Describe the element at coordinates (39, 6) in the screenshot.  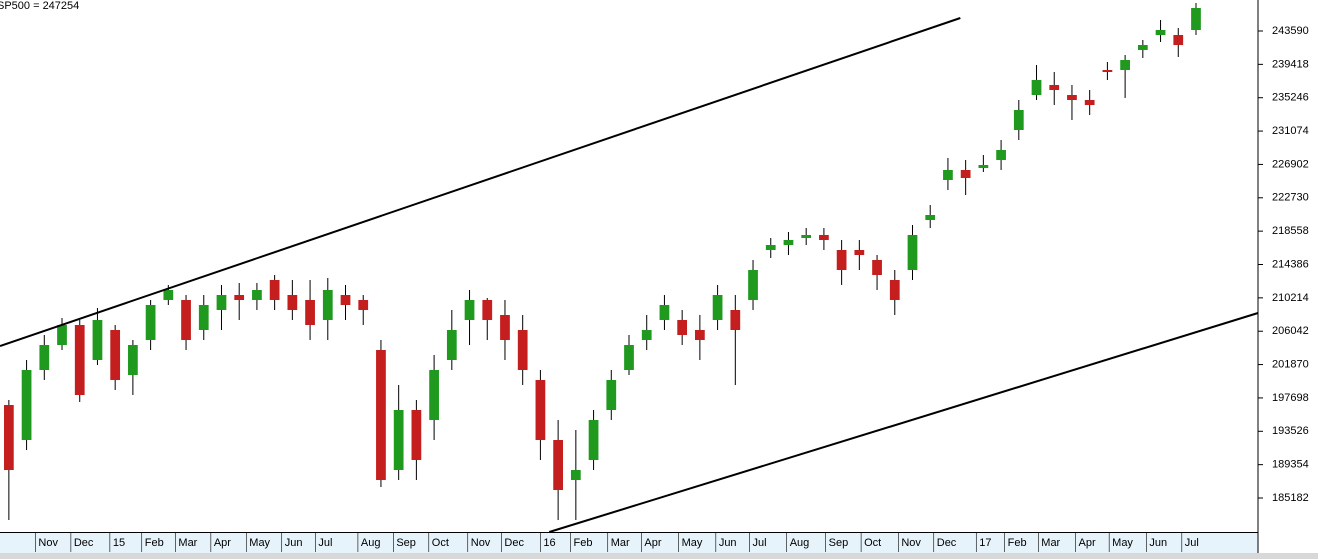
I see `chart-title: SP500 = 247254` at that location.